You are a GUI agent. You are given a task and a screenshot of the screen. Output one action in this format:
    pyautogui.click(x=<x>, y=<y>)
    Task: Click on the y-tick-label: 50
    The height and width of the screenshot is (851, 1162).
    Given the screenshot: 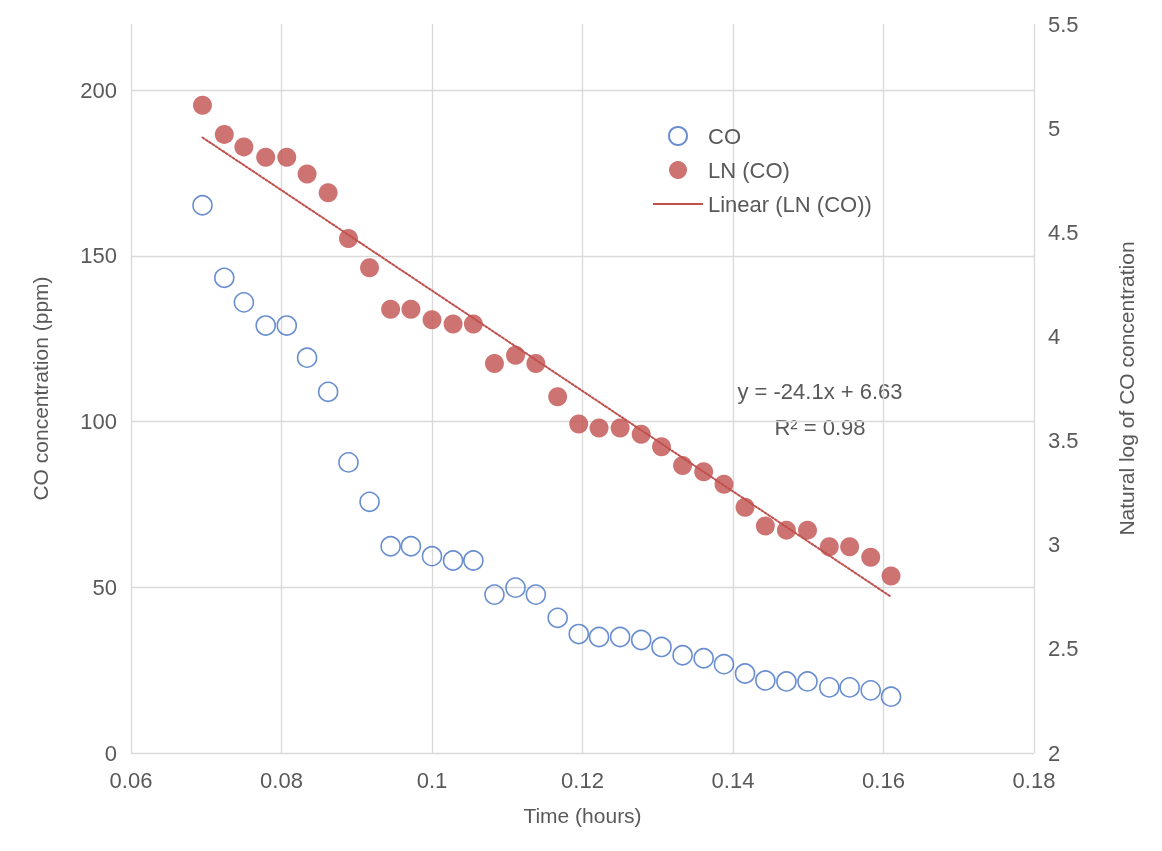 What is the action you would take?
    pyautogui.click(x=104, y=587)
    